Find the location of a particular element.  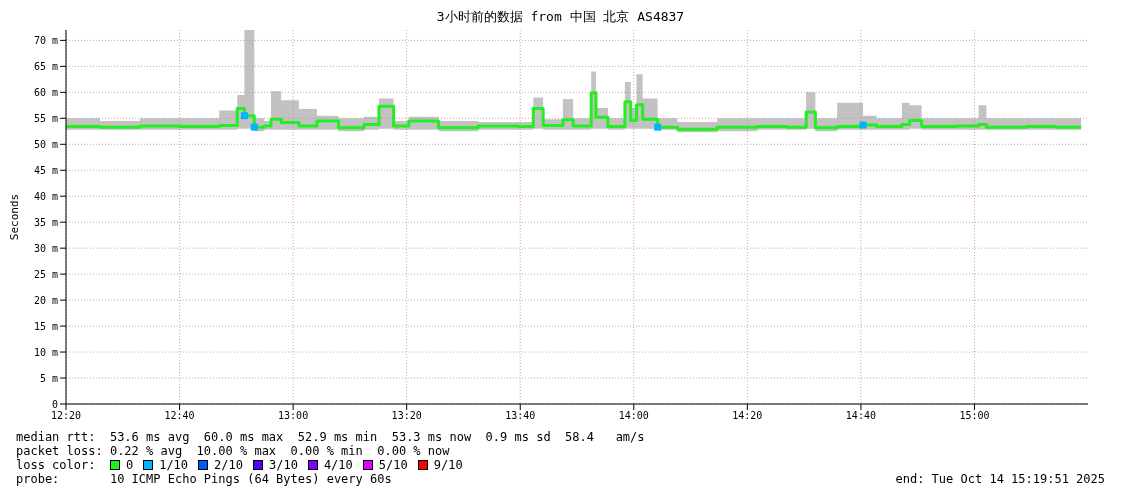

legend-label: 4/10 is located at coordinates (337, 465).